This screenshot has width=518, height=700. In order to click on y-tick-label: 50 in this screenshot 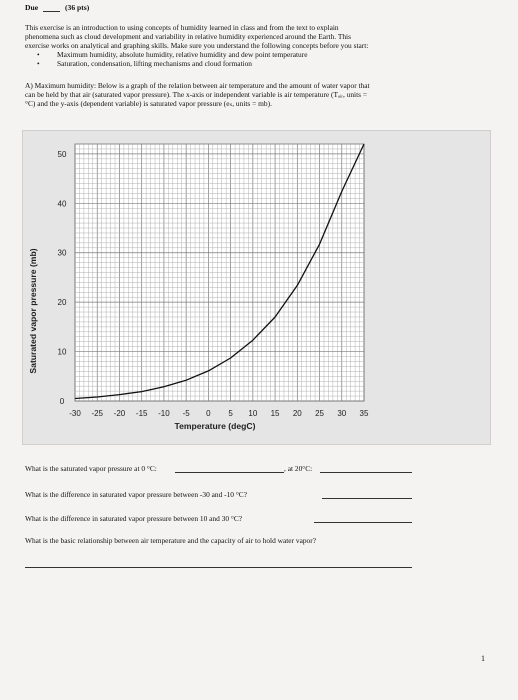, I will do `click(62, 154)`.